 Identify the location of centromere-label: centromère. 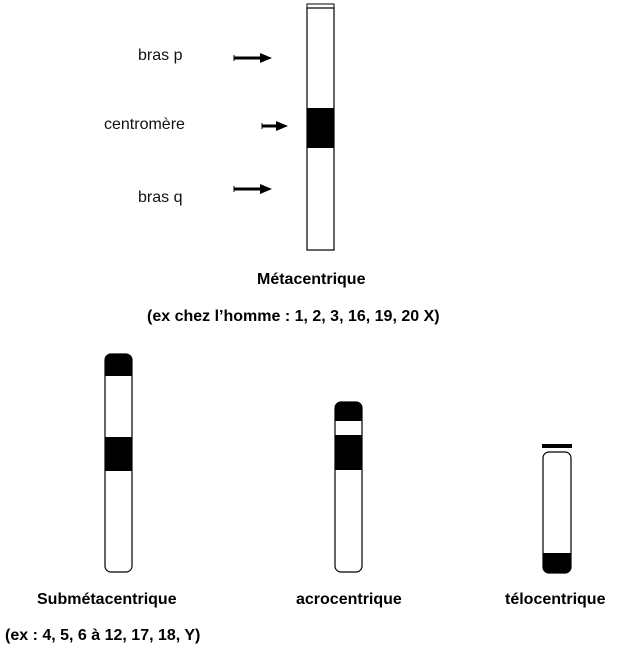
(144, 124).